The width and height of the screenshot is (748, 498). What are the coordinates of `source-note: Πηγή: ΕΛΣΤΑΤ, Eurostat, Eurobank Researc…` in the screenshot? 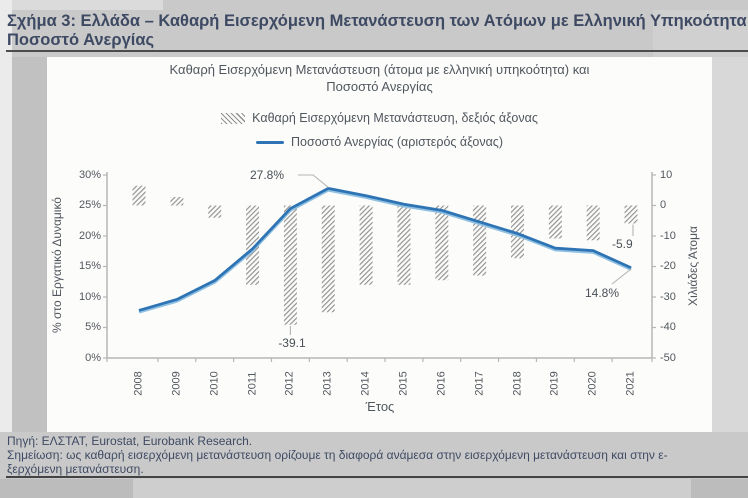 It's located at (130, 441).